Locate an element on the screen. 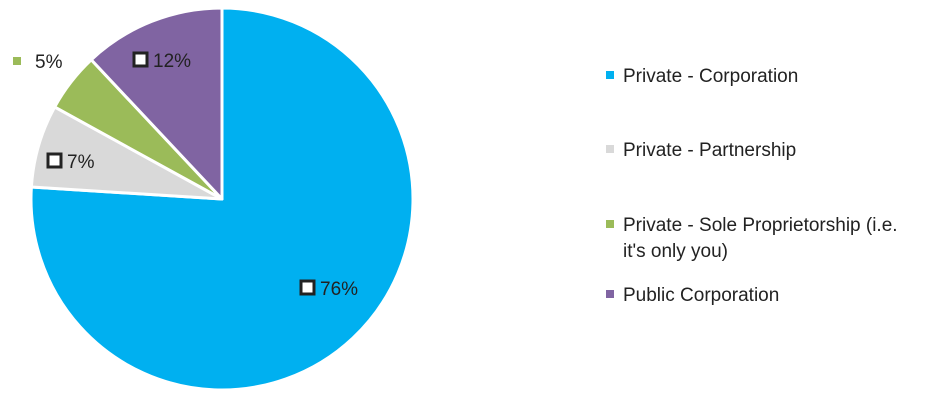  data-label-private-sole-proprietorship-i-e-it-s-only-you: 5% is located at coordinates (38, 62).